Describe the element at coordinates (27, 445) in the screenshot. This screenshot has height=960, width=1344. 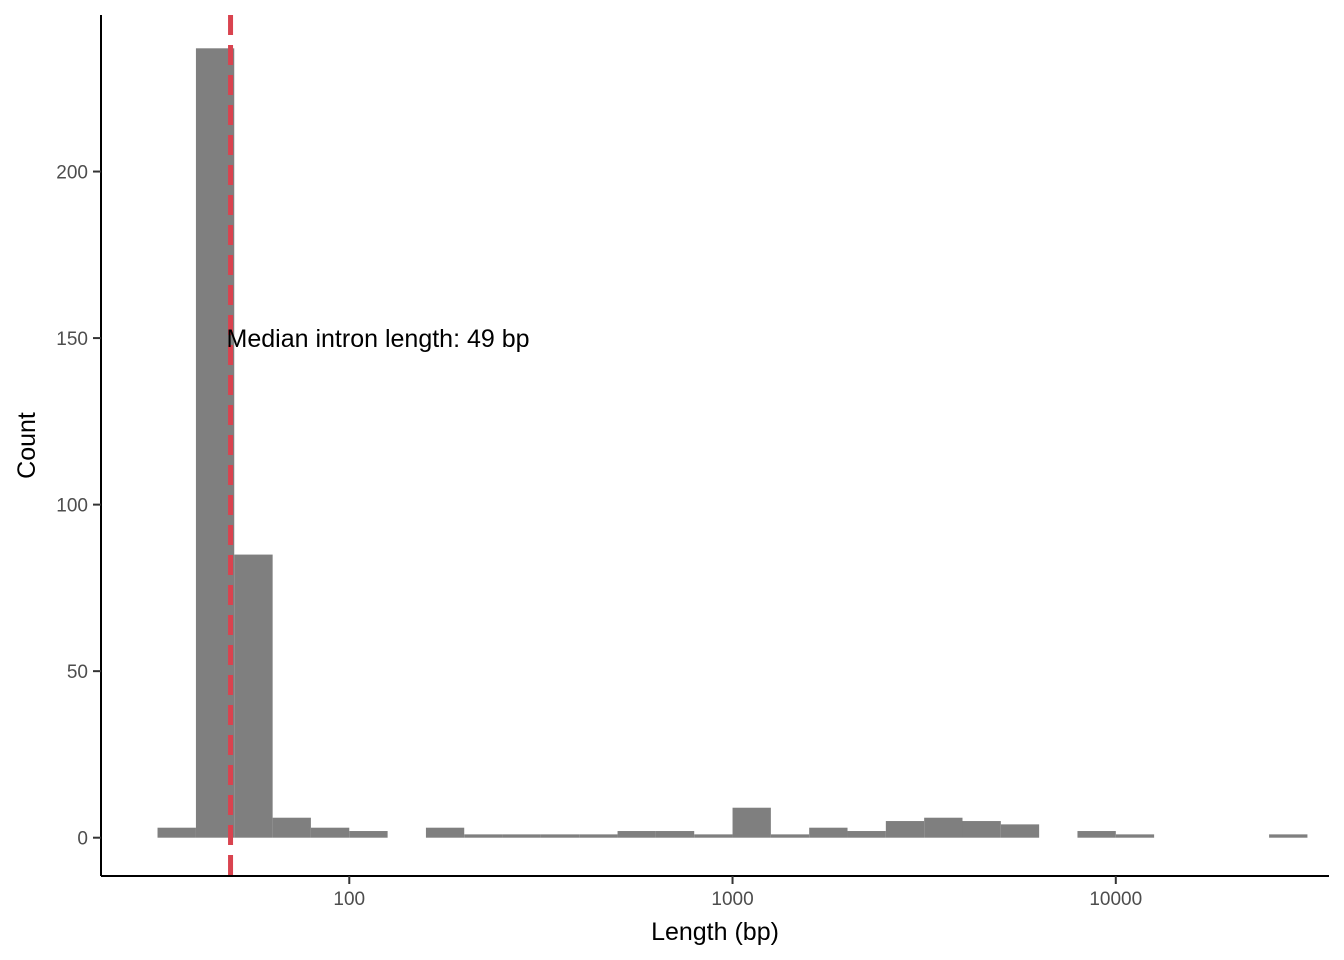
I see `y-axis-title: Count` at that location.